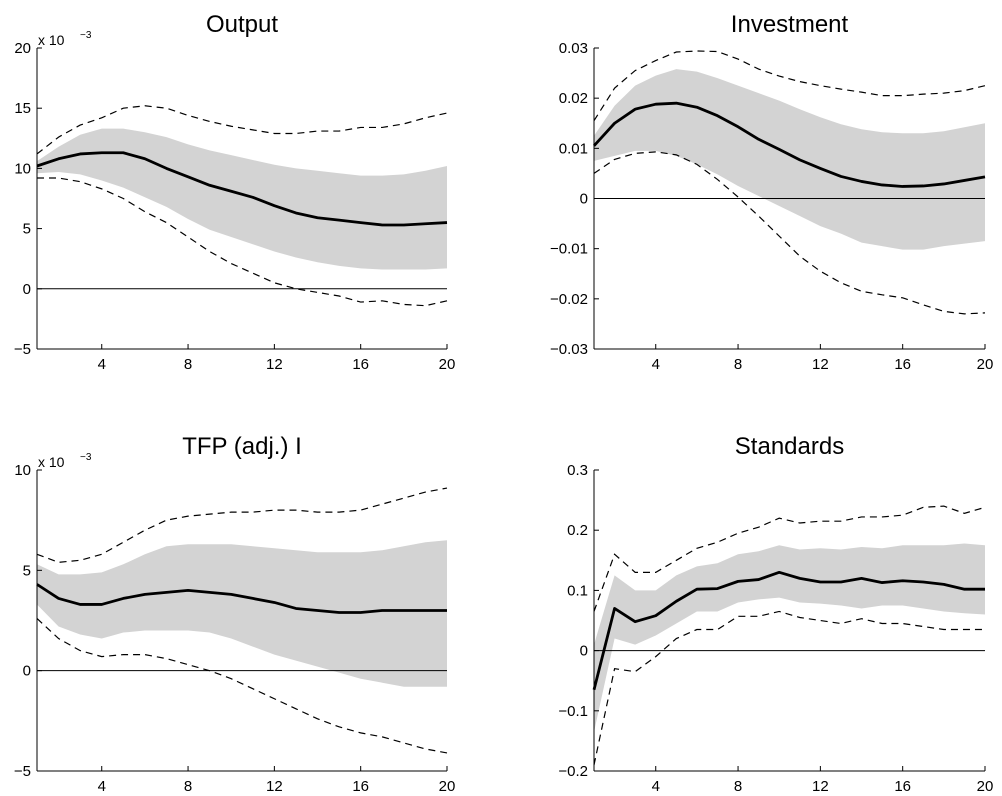  What do you see at coordinates (738, 364) in the screenshot?
I see `x-tick-label-investment: 8` at bounding box center [738, 364].